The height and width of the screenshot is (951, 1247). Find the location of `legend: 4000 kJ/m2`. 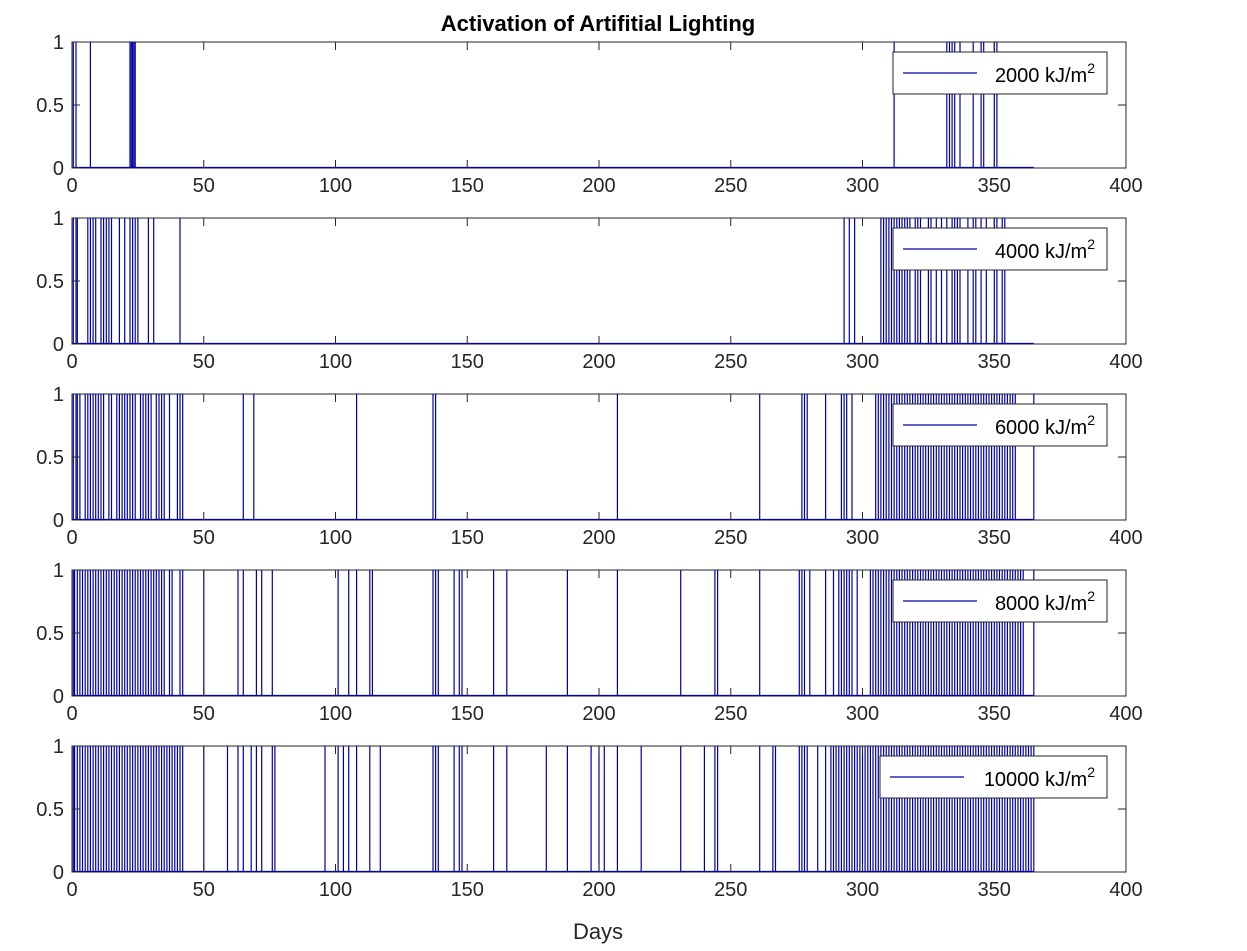

legend: 4000 kJ/m2 is located at coordinates (1000, 249).